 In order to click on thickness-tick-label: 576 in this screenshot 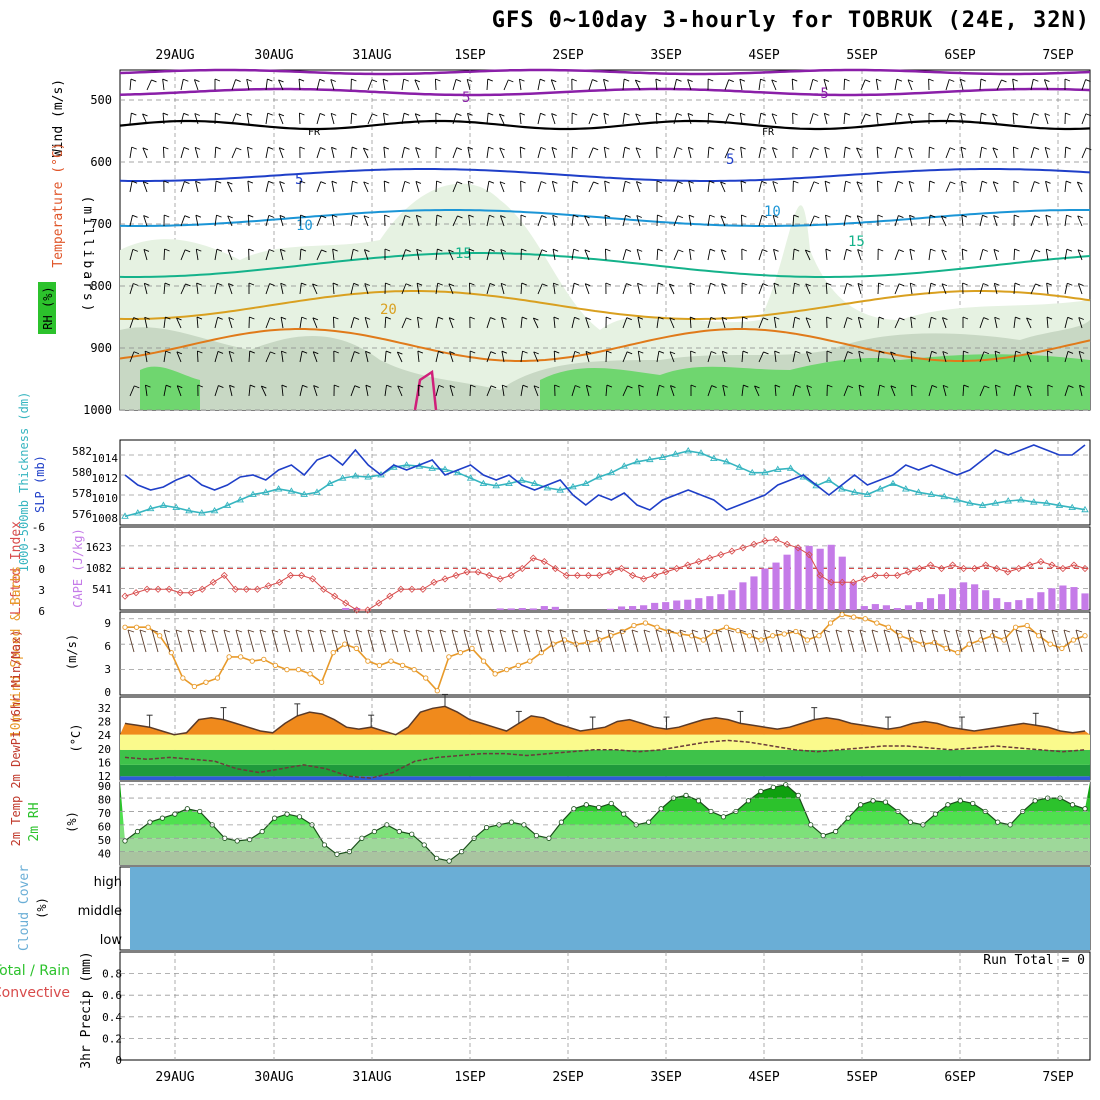, I will do `click(82, 514)`.